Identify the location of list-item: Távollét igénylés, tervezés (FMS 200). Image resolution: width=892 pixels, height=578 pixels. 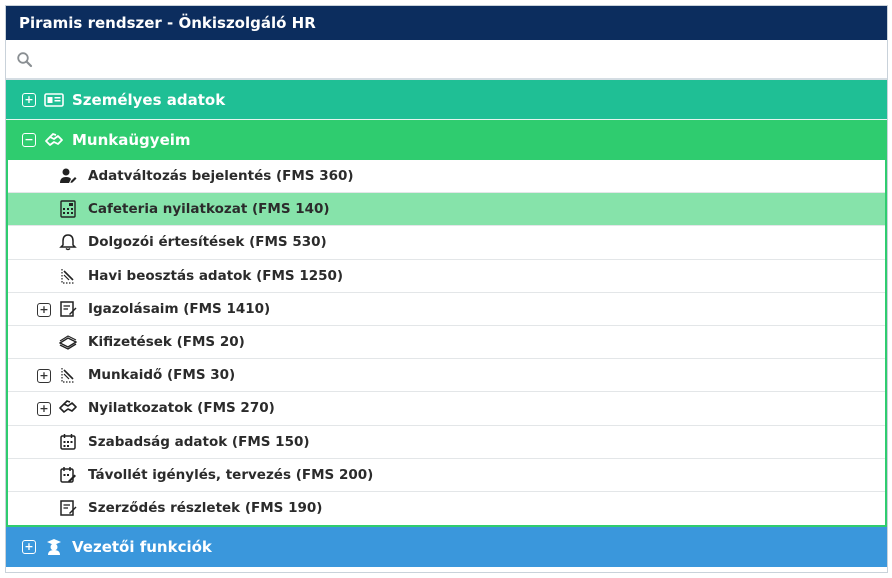
(446, 475).